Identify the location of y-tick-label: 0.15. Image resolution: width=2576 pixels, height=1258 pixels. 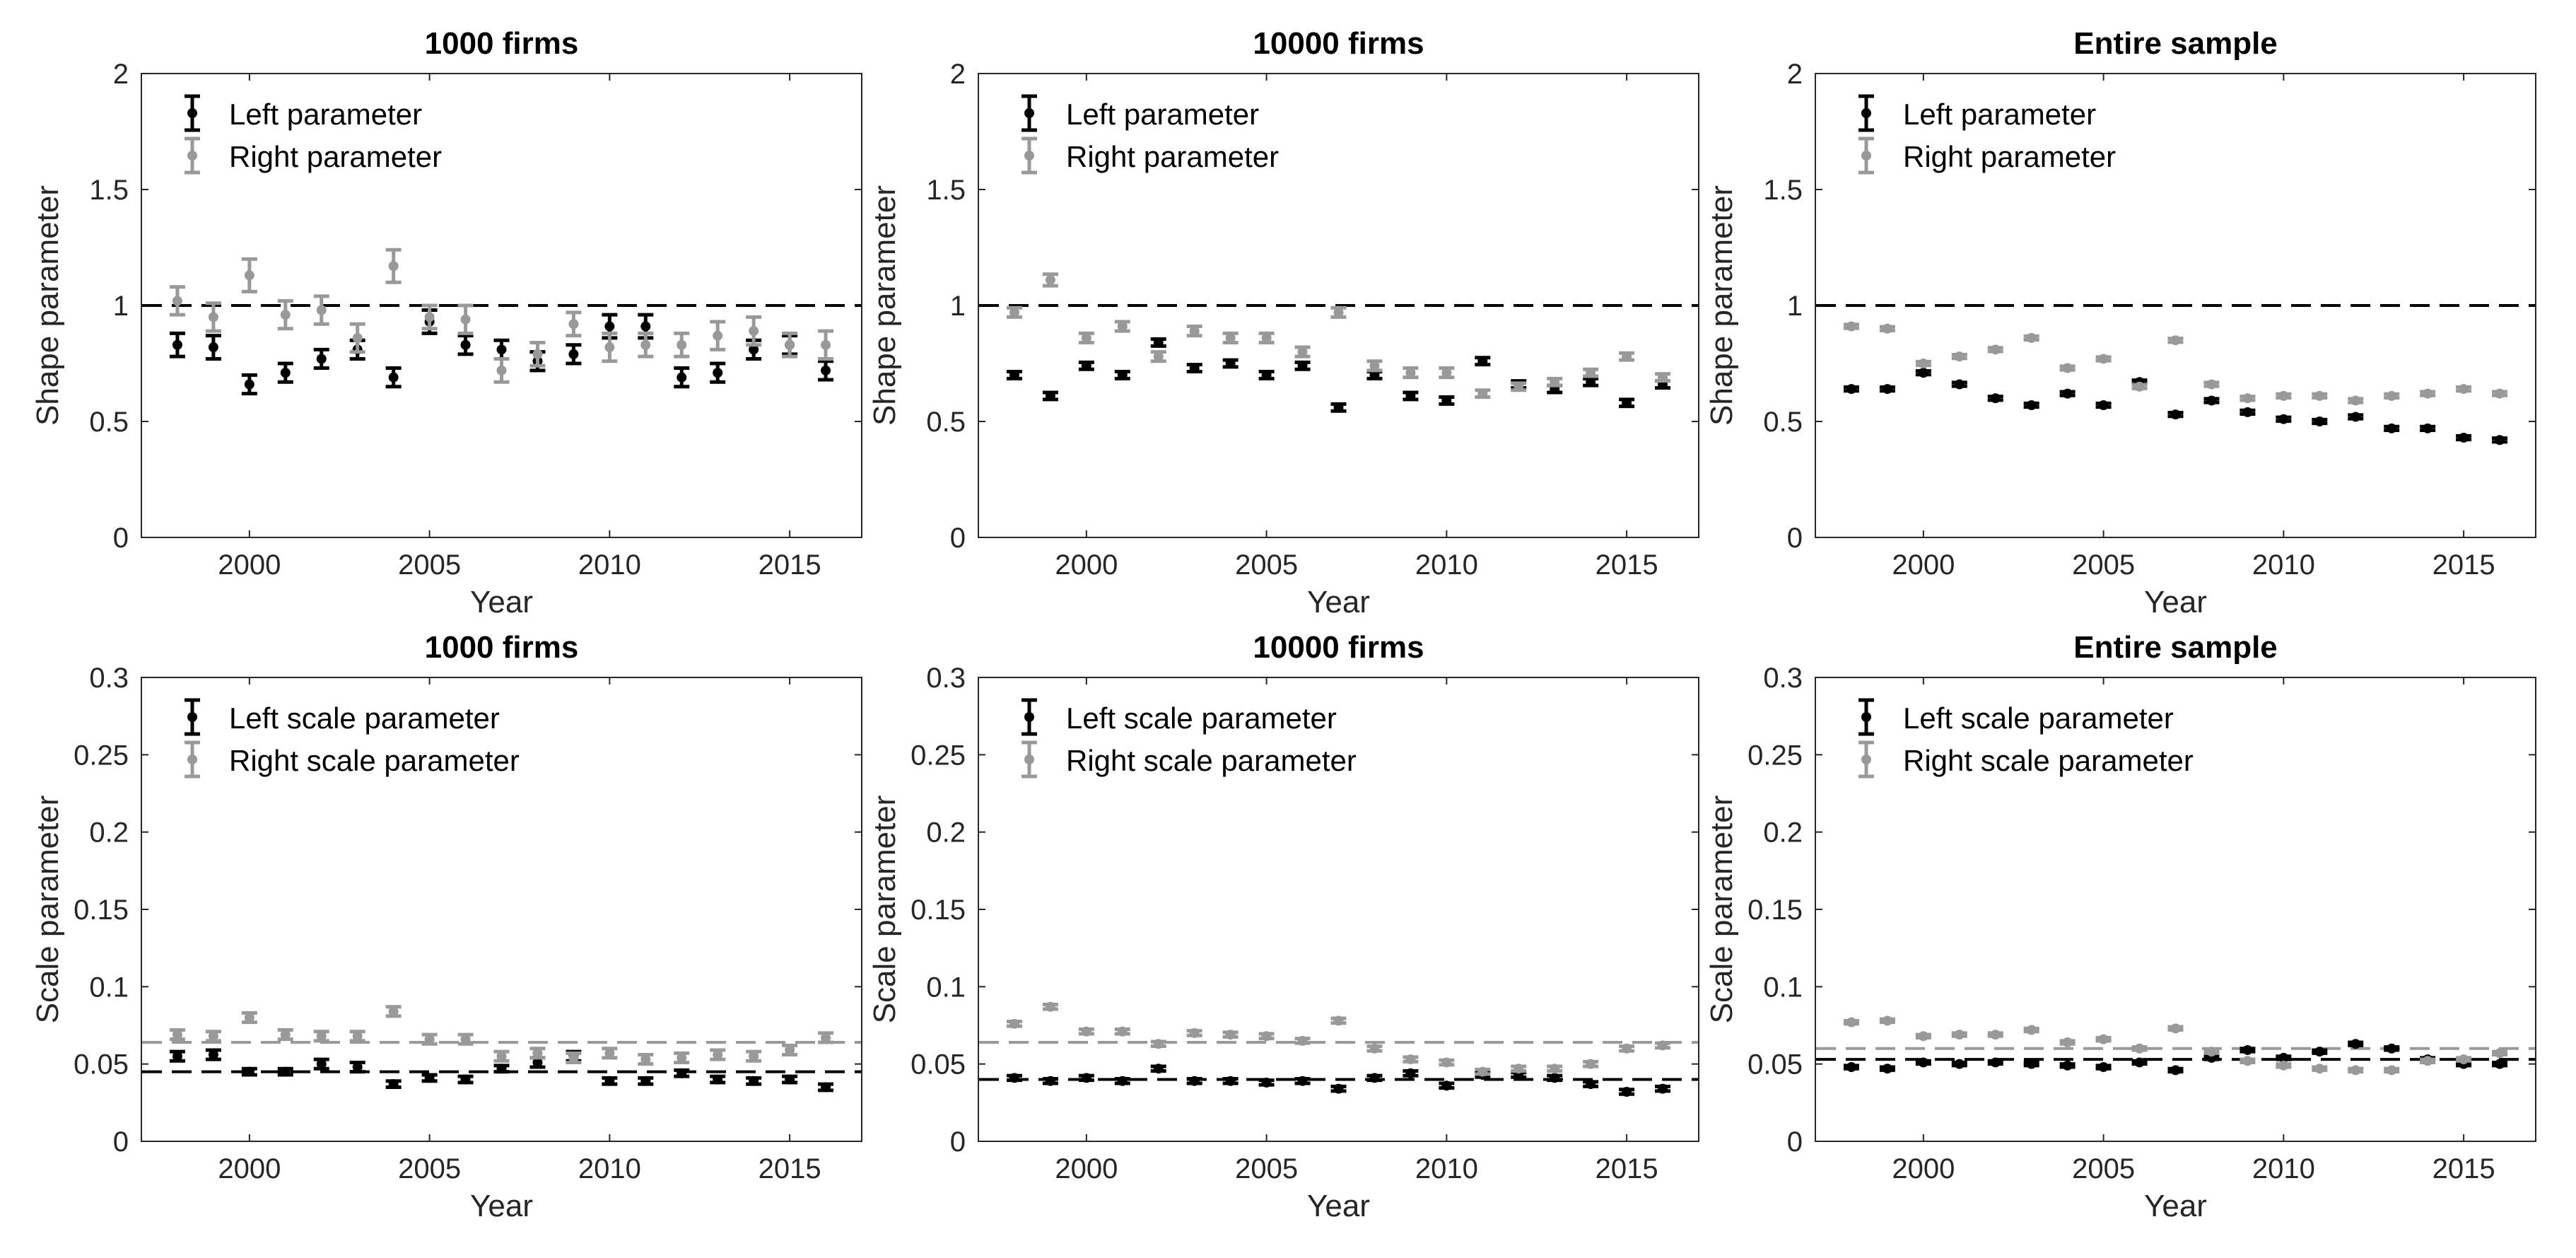
(1775, 911).